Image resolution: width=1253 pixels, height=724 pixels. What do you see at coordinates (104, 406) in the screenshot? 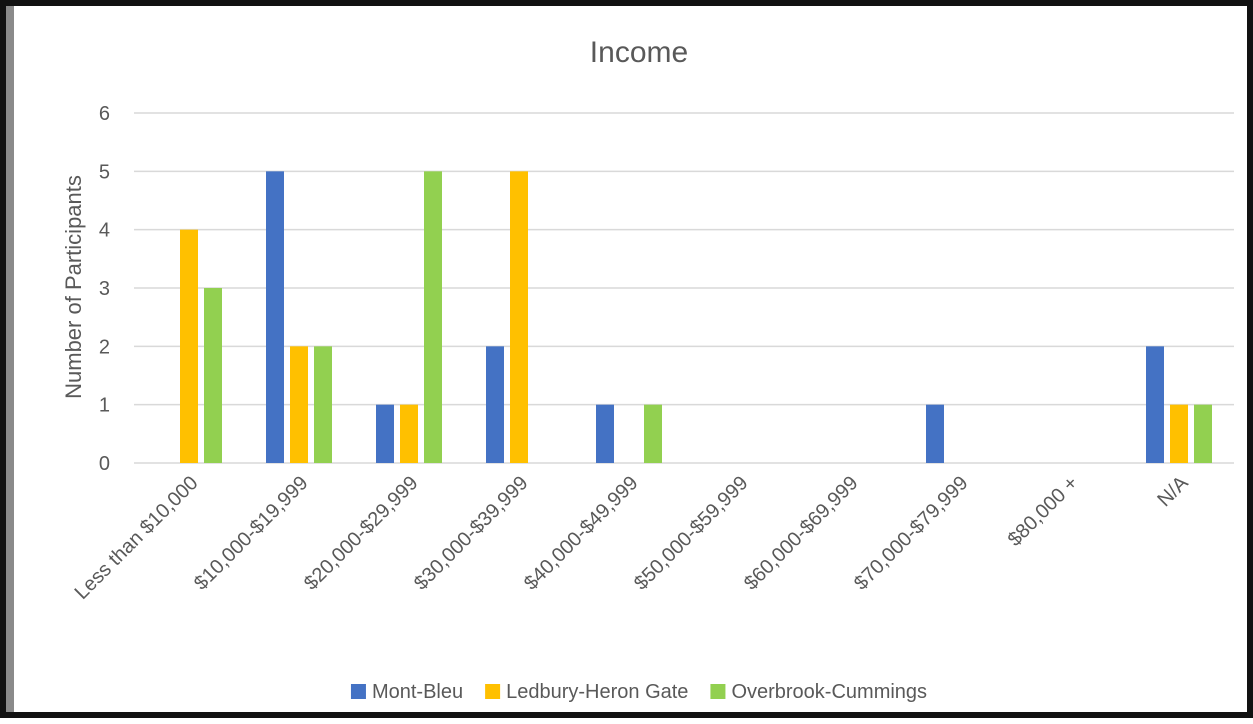
I see `y-tick-label: 1` at bounding box center [104, 406].